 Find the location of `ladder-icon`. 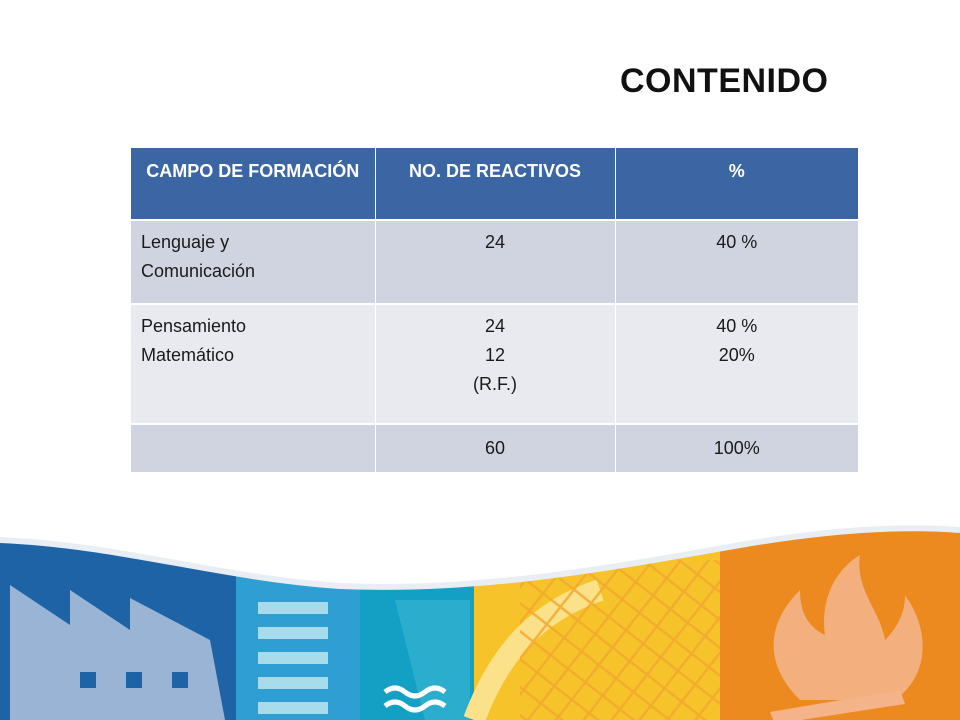

ladder-icon is located at coordinates (293, 658).